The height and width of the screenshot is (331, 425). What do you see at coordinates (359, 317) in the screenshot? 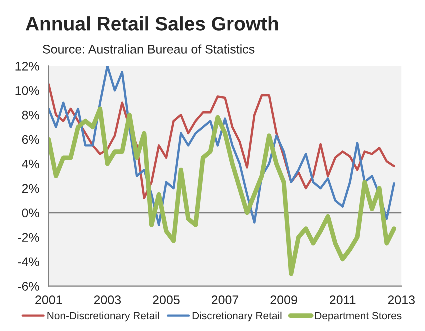
I see `legend-label: Department Stores` at bounding box center [359, 317].